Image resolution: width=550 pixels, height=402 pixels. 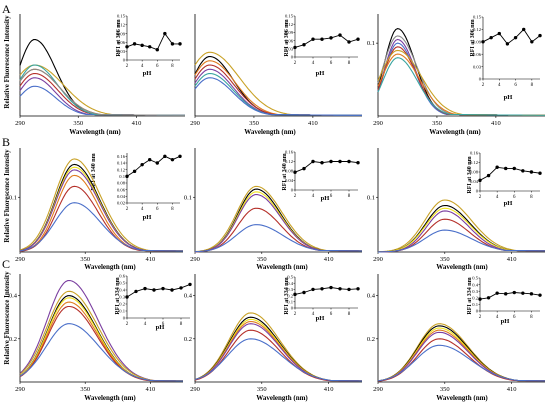 What do you see at coordinates (462, 398) in the screenshot?
I see `x-axis-label-c3: Wavelength (nm)` at bounding box center [462, 398].